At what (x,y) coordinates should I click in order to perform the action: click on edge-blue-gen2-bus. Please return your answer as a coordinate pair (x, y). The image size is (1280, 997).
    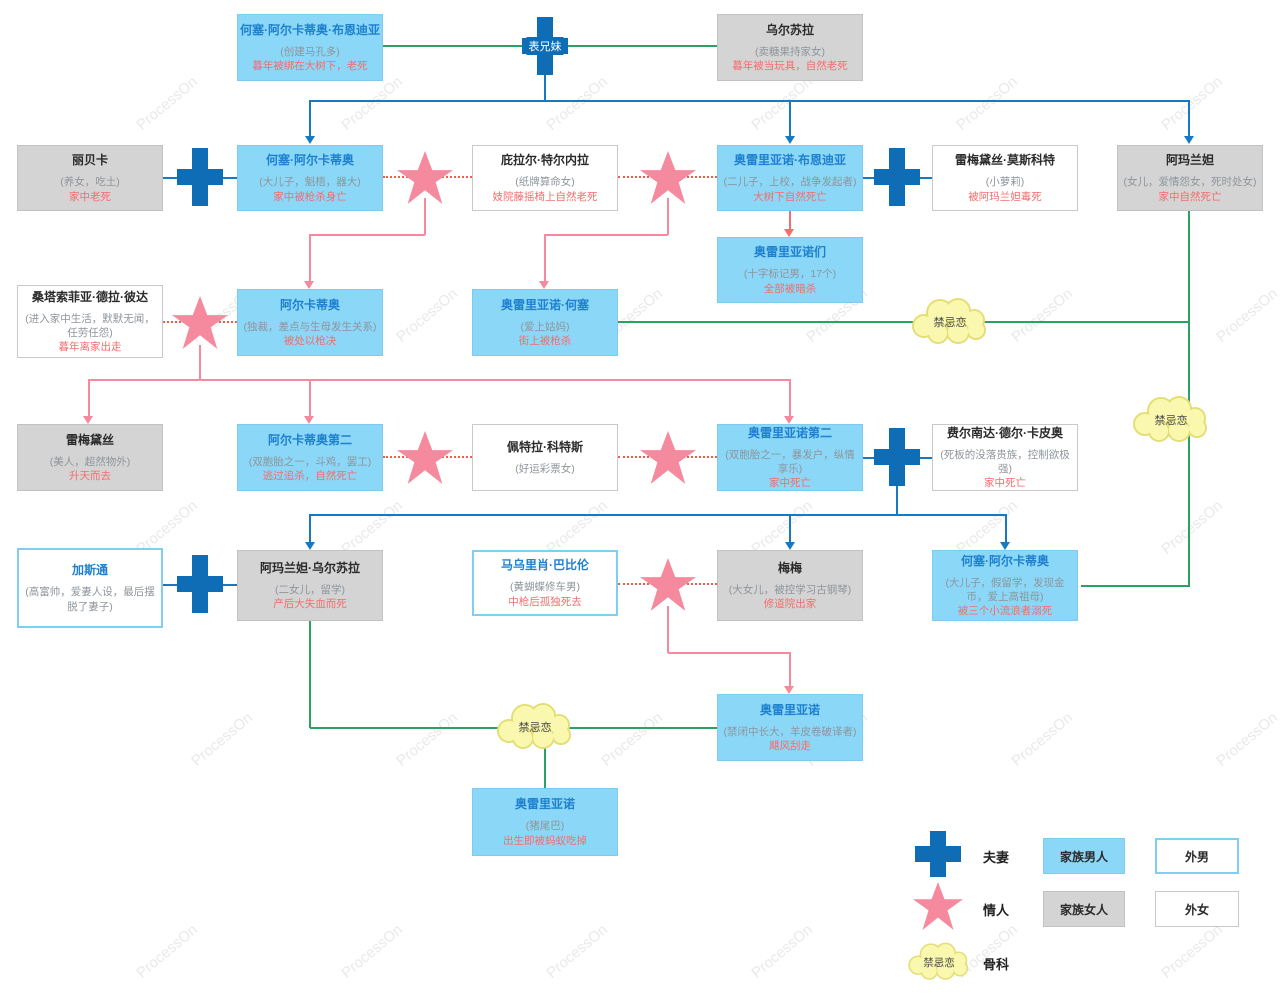
    Looking at the image, I should click on (750, 101).